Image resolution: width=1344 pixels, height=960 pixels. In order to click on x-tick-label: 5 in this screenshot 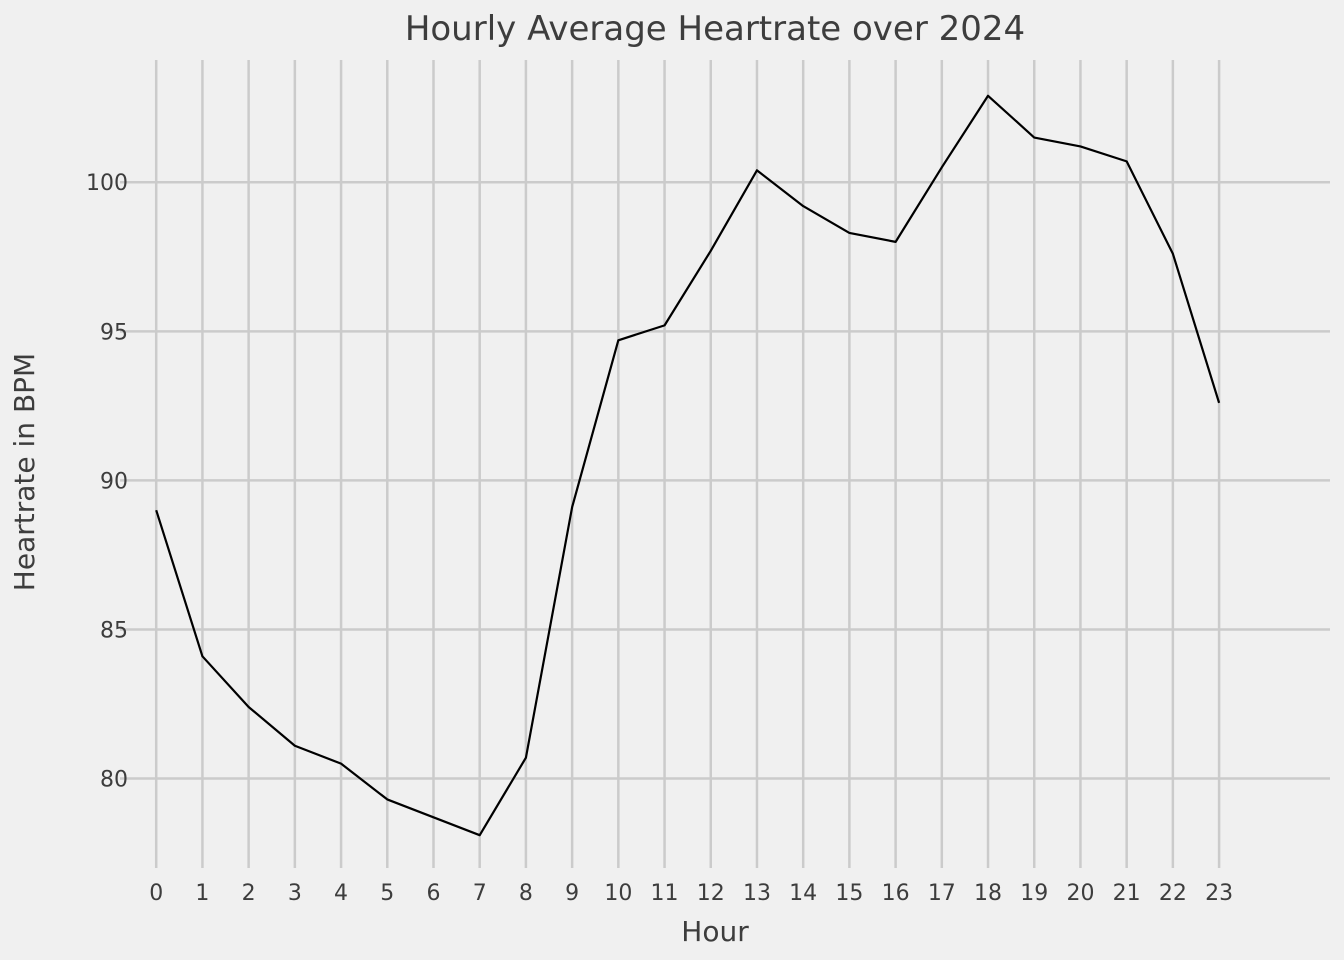, I will do `click(387, 893)`.